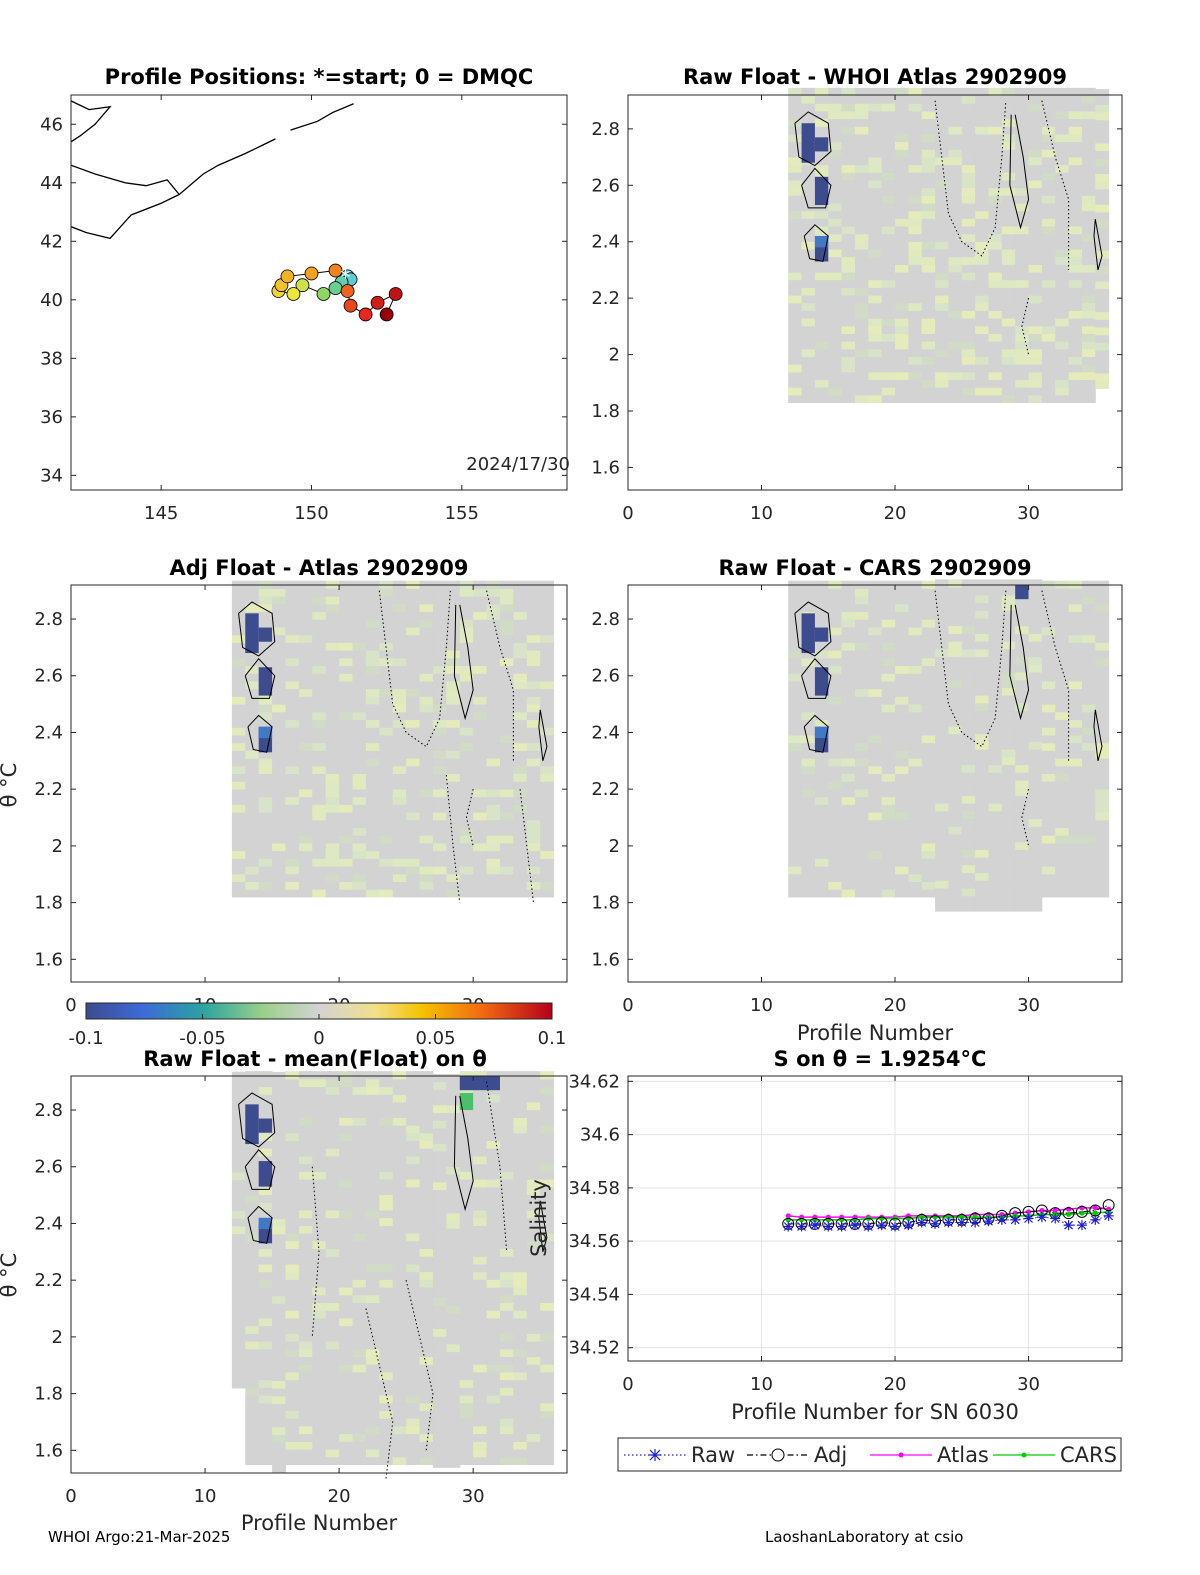 The image size is (1200, 1575). What do you see at coordinates (605, 732) in the screenshot?
I see `ytick-label-4: 2.4` at bounding box center [605, 732].